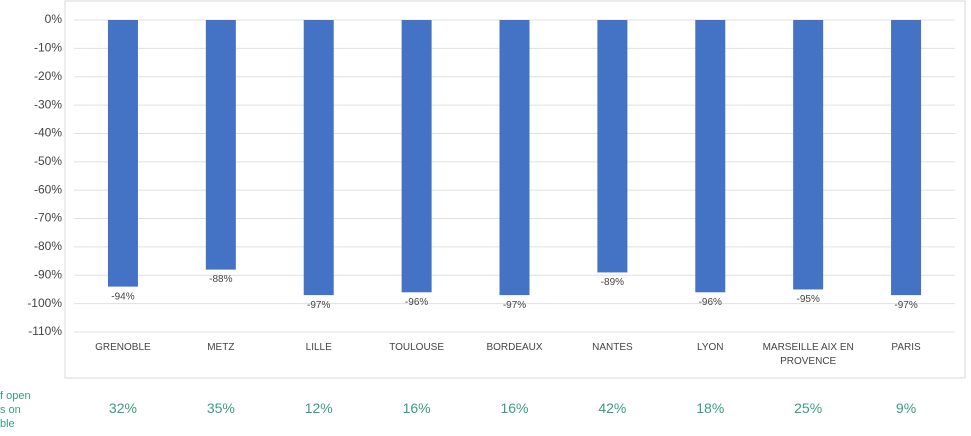  I want to click on y-tick-label: -10%, so click(48, 48).